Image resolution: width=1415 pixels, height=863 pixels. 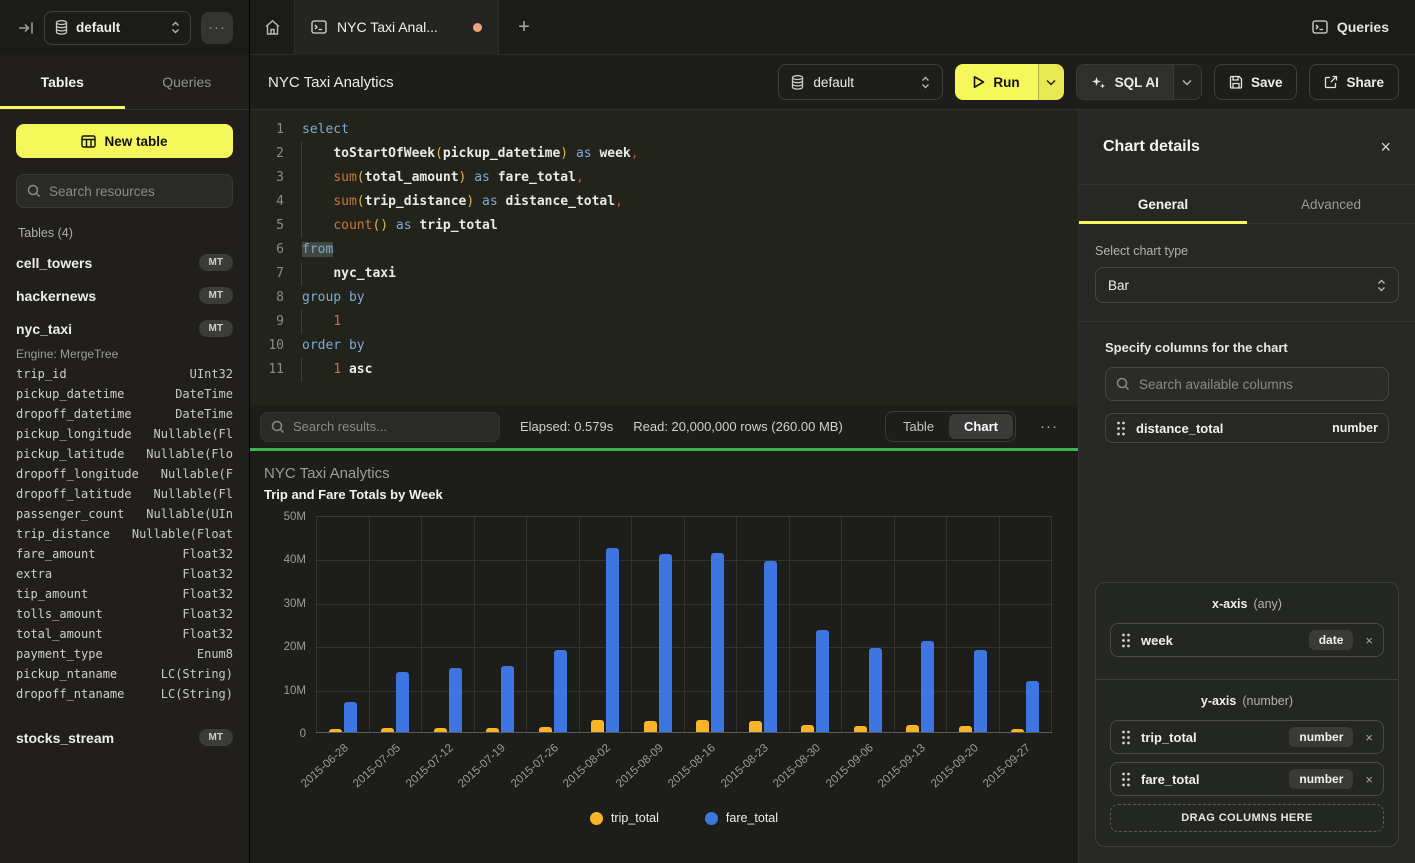 What do you see at coordinates (124, 262) in the screenshot?
I see `table-row: cell_towers MT` at bounding box center [124, 262].